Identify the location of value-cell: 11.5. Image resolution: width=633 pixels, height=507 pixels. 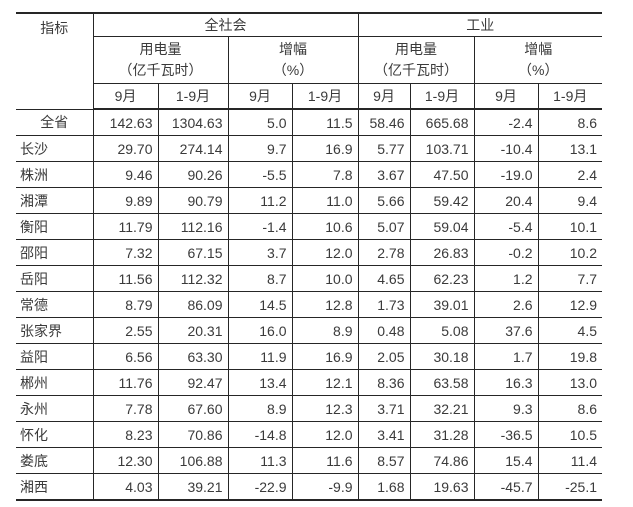
(325, 122).